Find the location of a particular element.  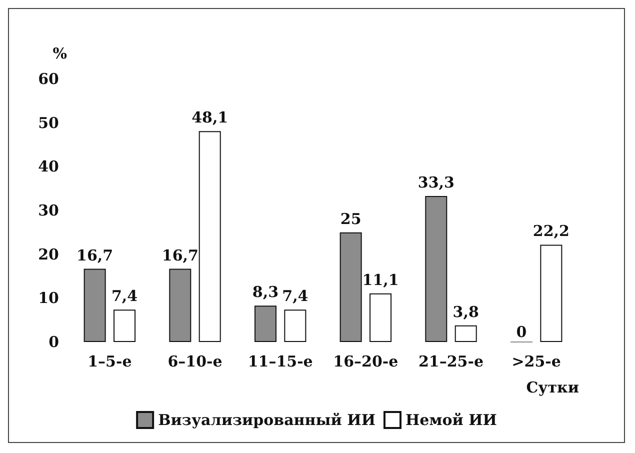

y-tick-label: 20 is located at coordinates (48, 254).